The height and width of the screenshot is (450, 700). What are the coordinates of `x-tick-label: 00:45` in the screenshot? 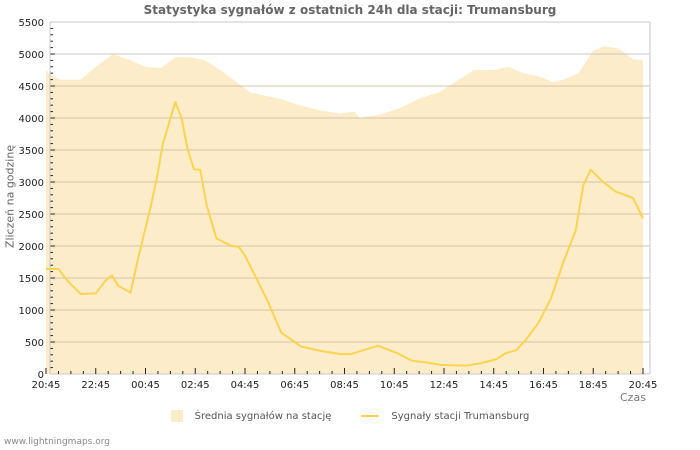 It's located at (145, 385).